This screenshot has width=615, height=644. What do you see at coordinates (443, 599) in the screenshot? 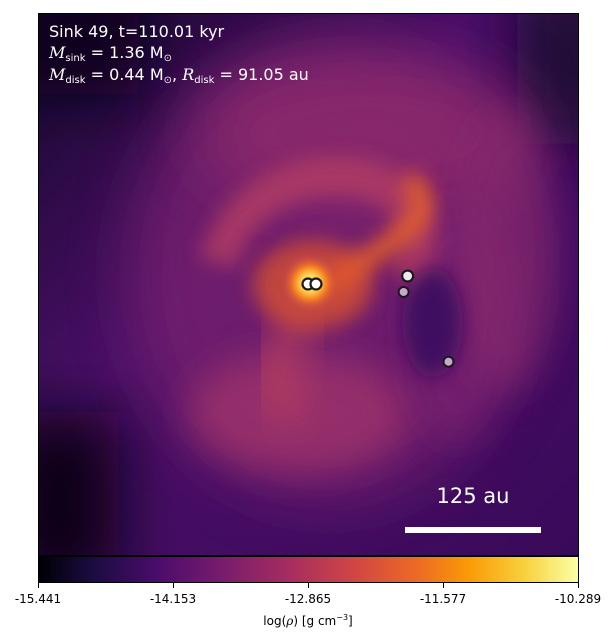
I see `colorbar-tick-label: -11.577` at bounding box center [443, 599].